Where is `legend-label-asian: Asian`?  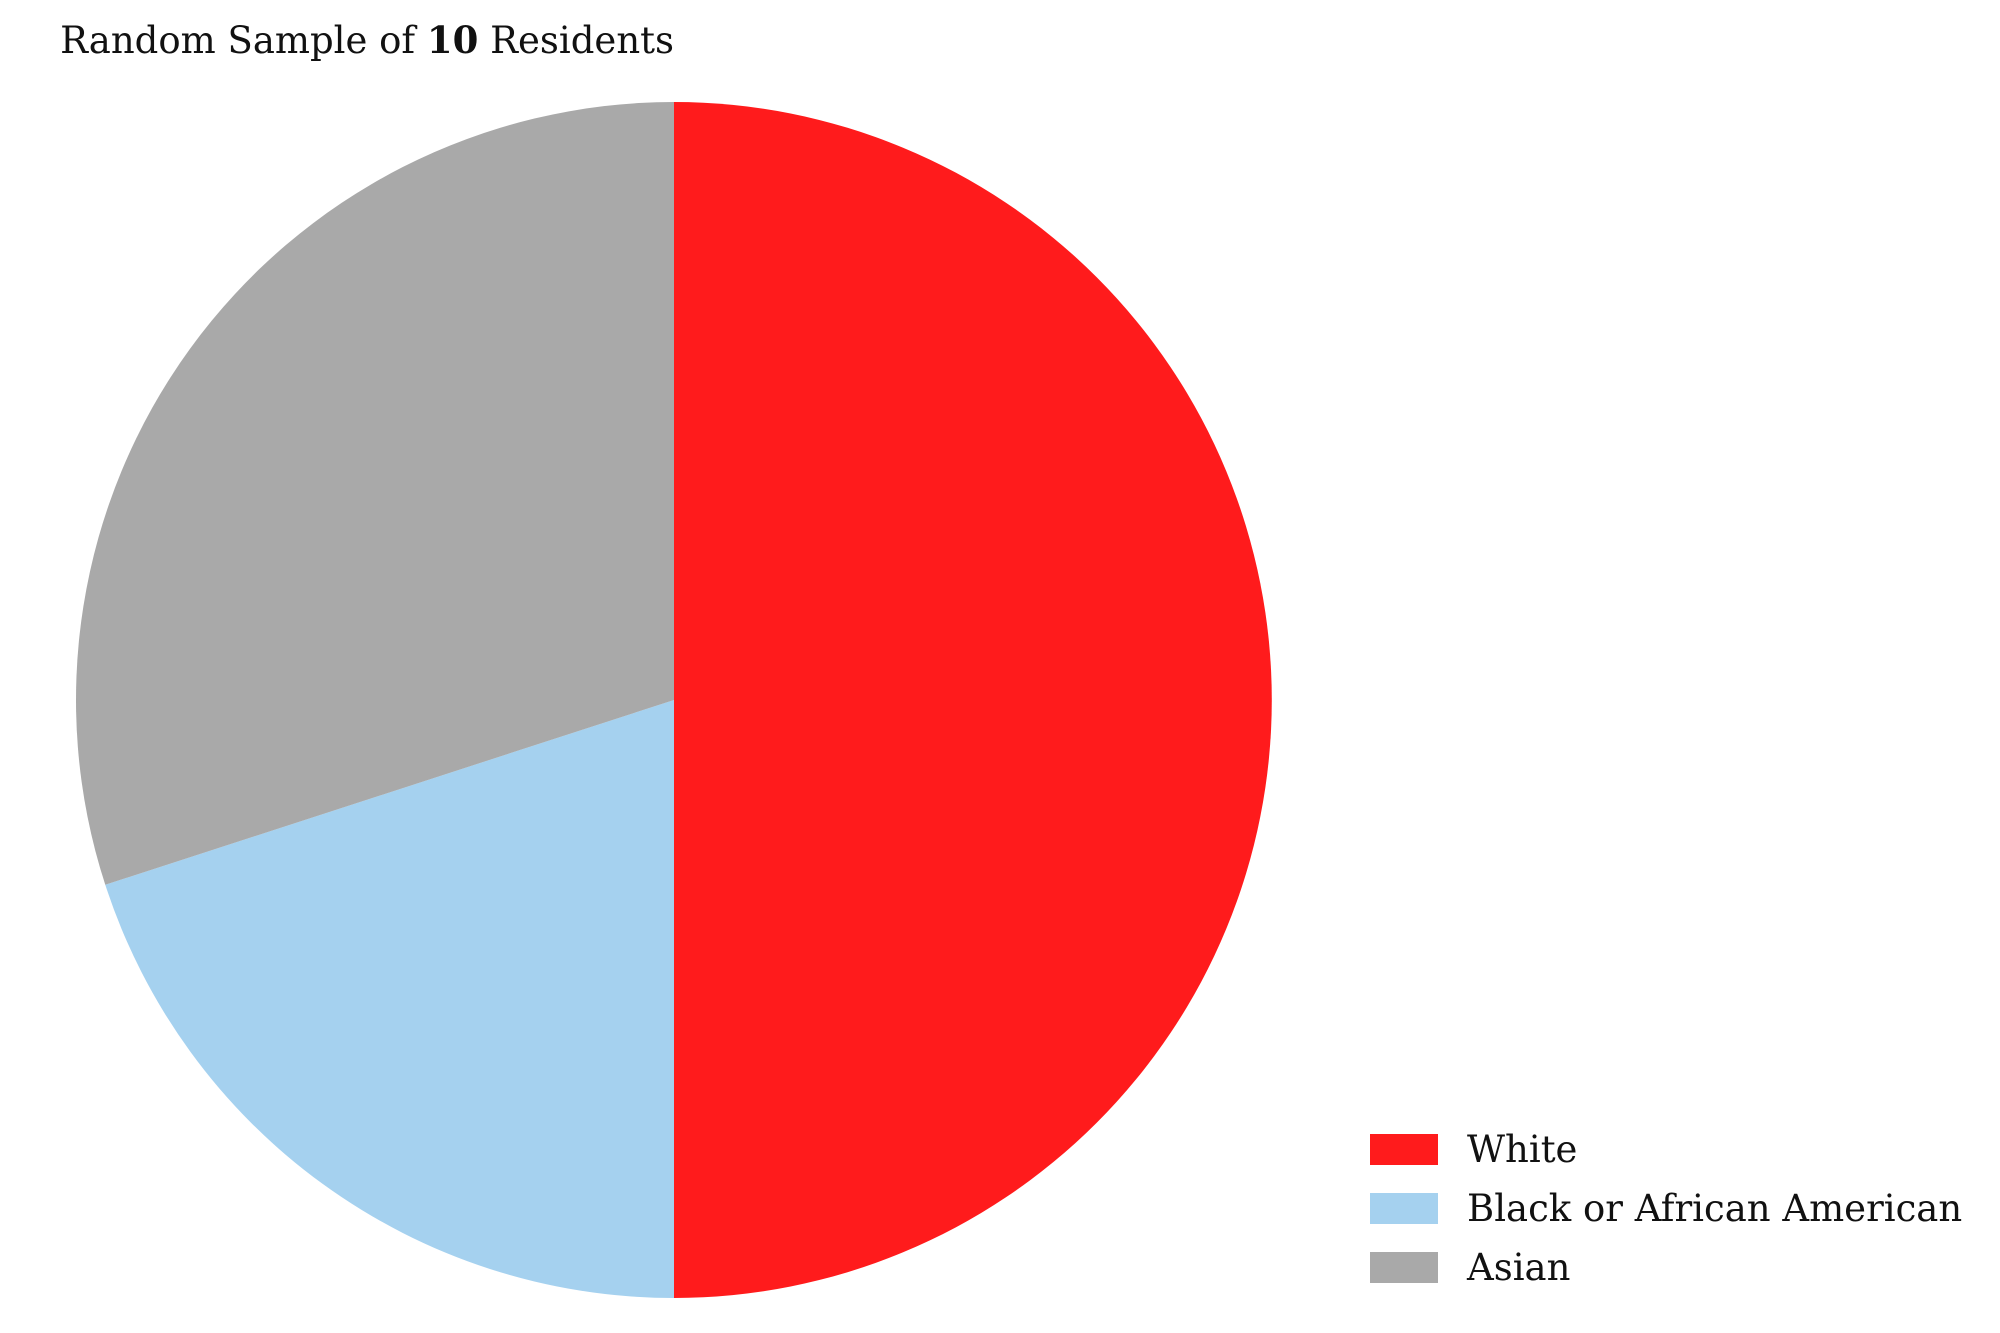
legend-label-asian: Asian is located at coordinates (1519, 1267).